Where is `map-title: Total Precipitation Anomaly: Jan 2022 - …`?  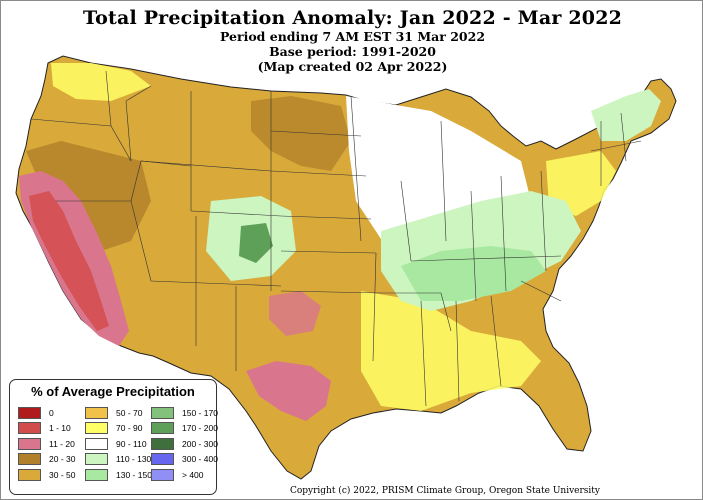
map-title: Total Precipitation Anomaly: Jan 2022 - … is located at coordinates (352, 18).